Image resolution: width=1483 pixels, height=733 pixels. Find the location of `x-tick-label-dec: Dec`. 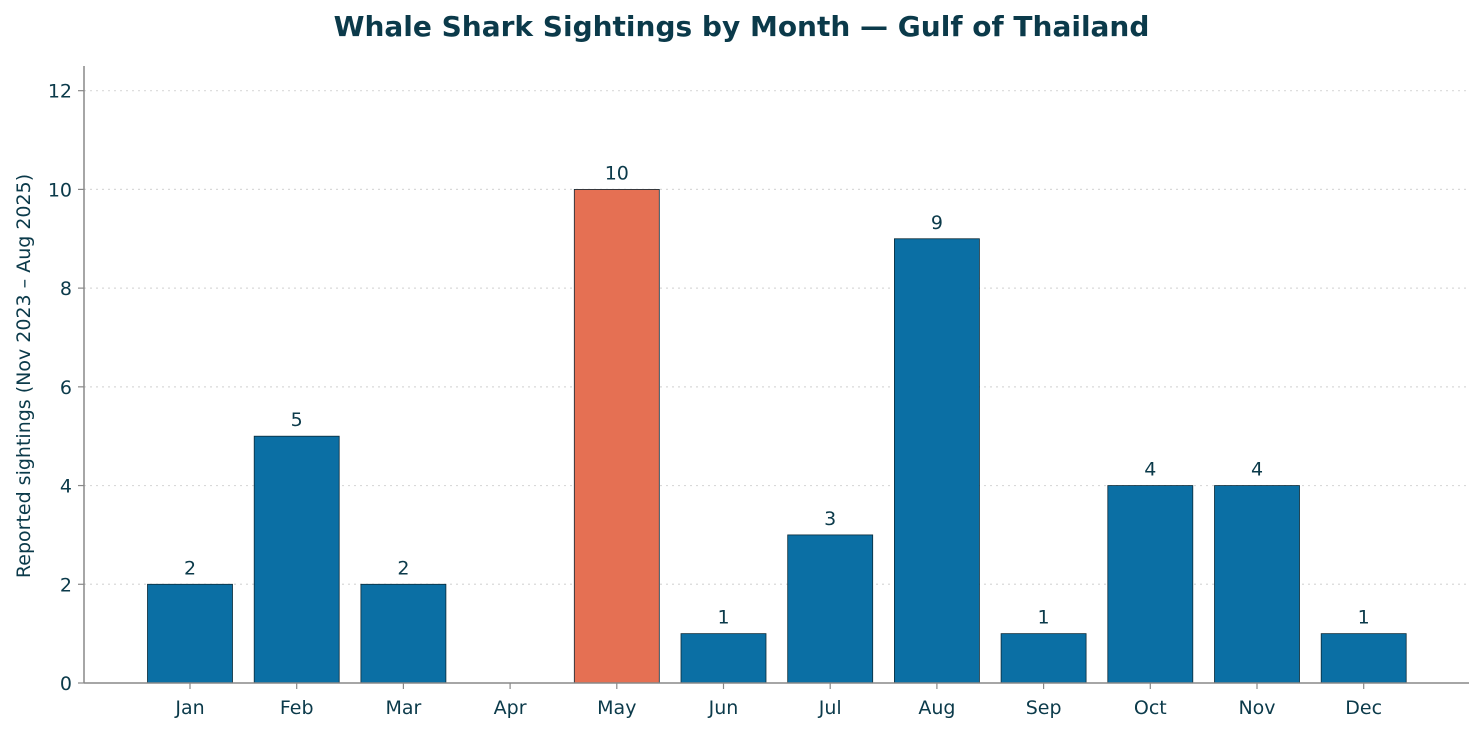

x-tick-label-dec: Dec is located at coordinates (1363, 708).